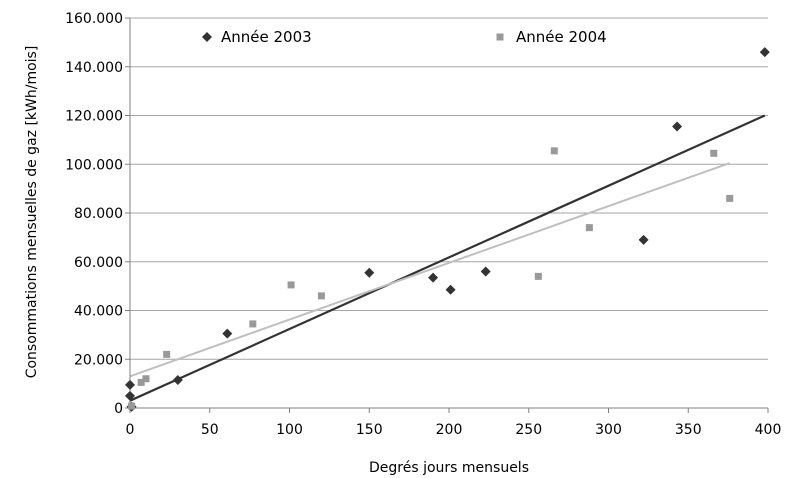 The width and height of the screenshot is (796, 478). I want to click on y-tick-label: 80.000, so click(98, 214).